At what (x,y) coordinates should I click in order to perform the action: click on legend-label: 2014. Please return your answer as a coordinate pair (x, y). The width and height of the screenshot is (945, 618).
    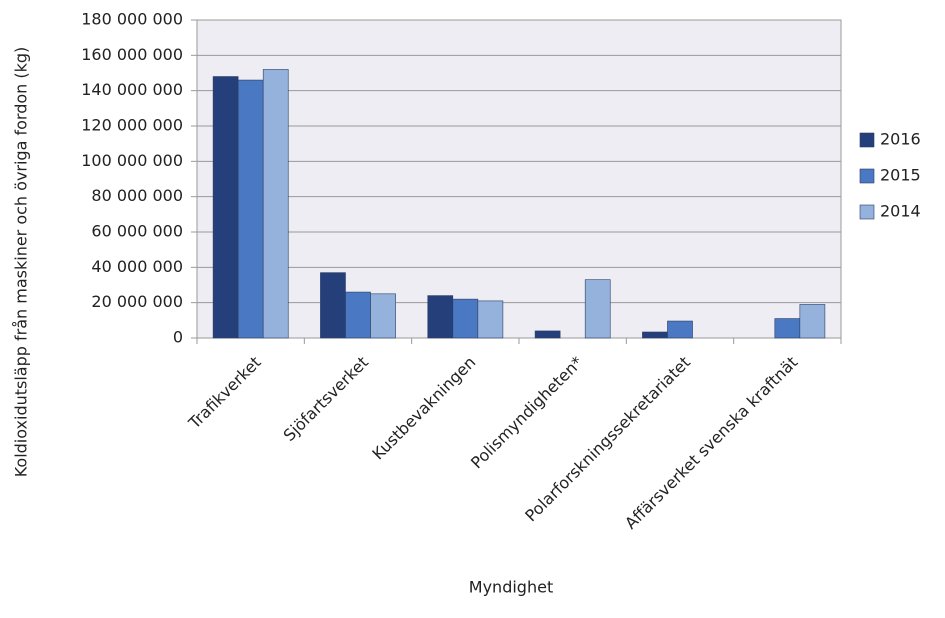
    Looking at the image, I should click on (900, 211).